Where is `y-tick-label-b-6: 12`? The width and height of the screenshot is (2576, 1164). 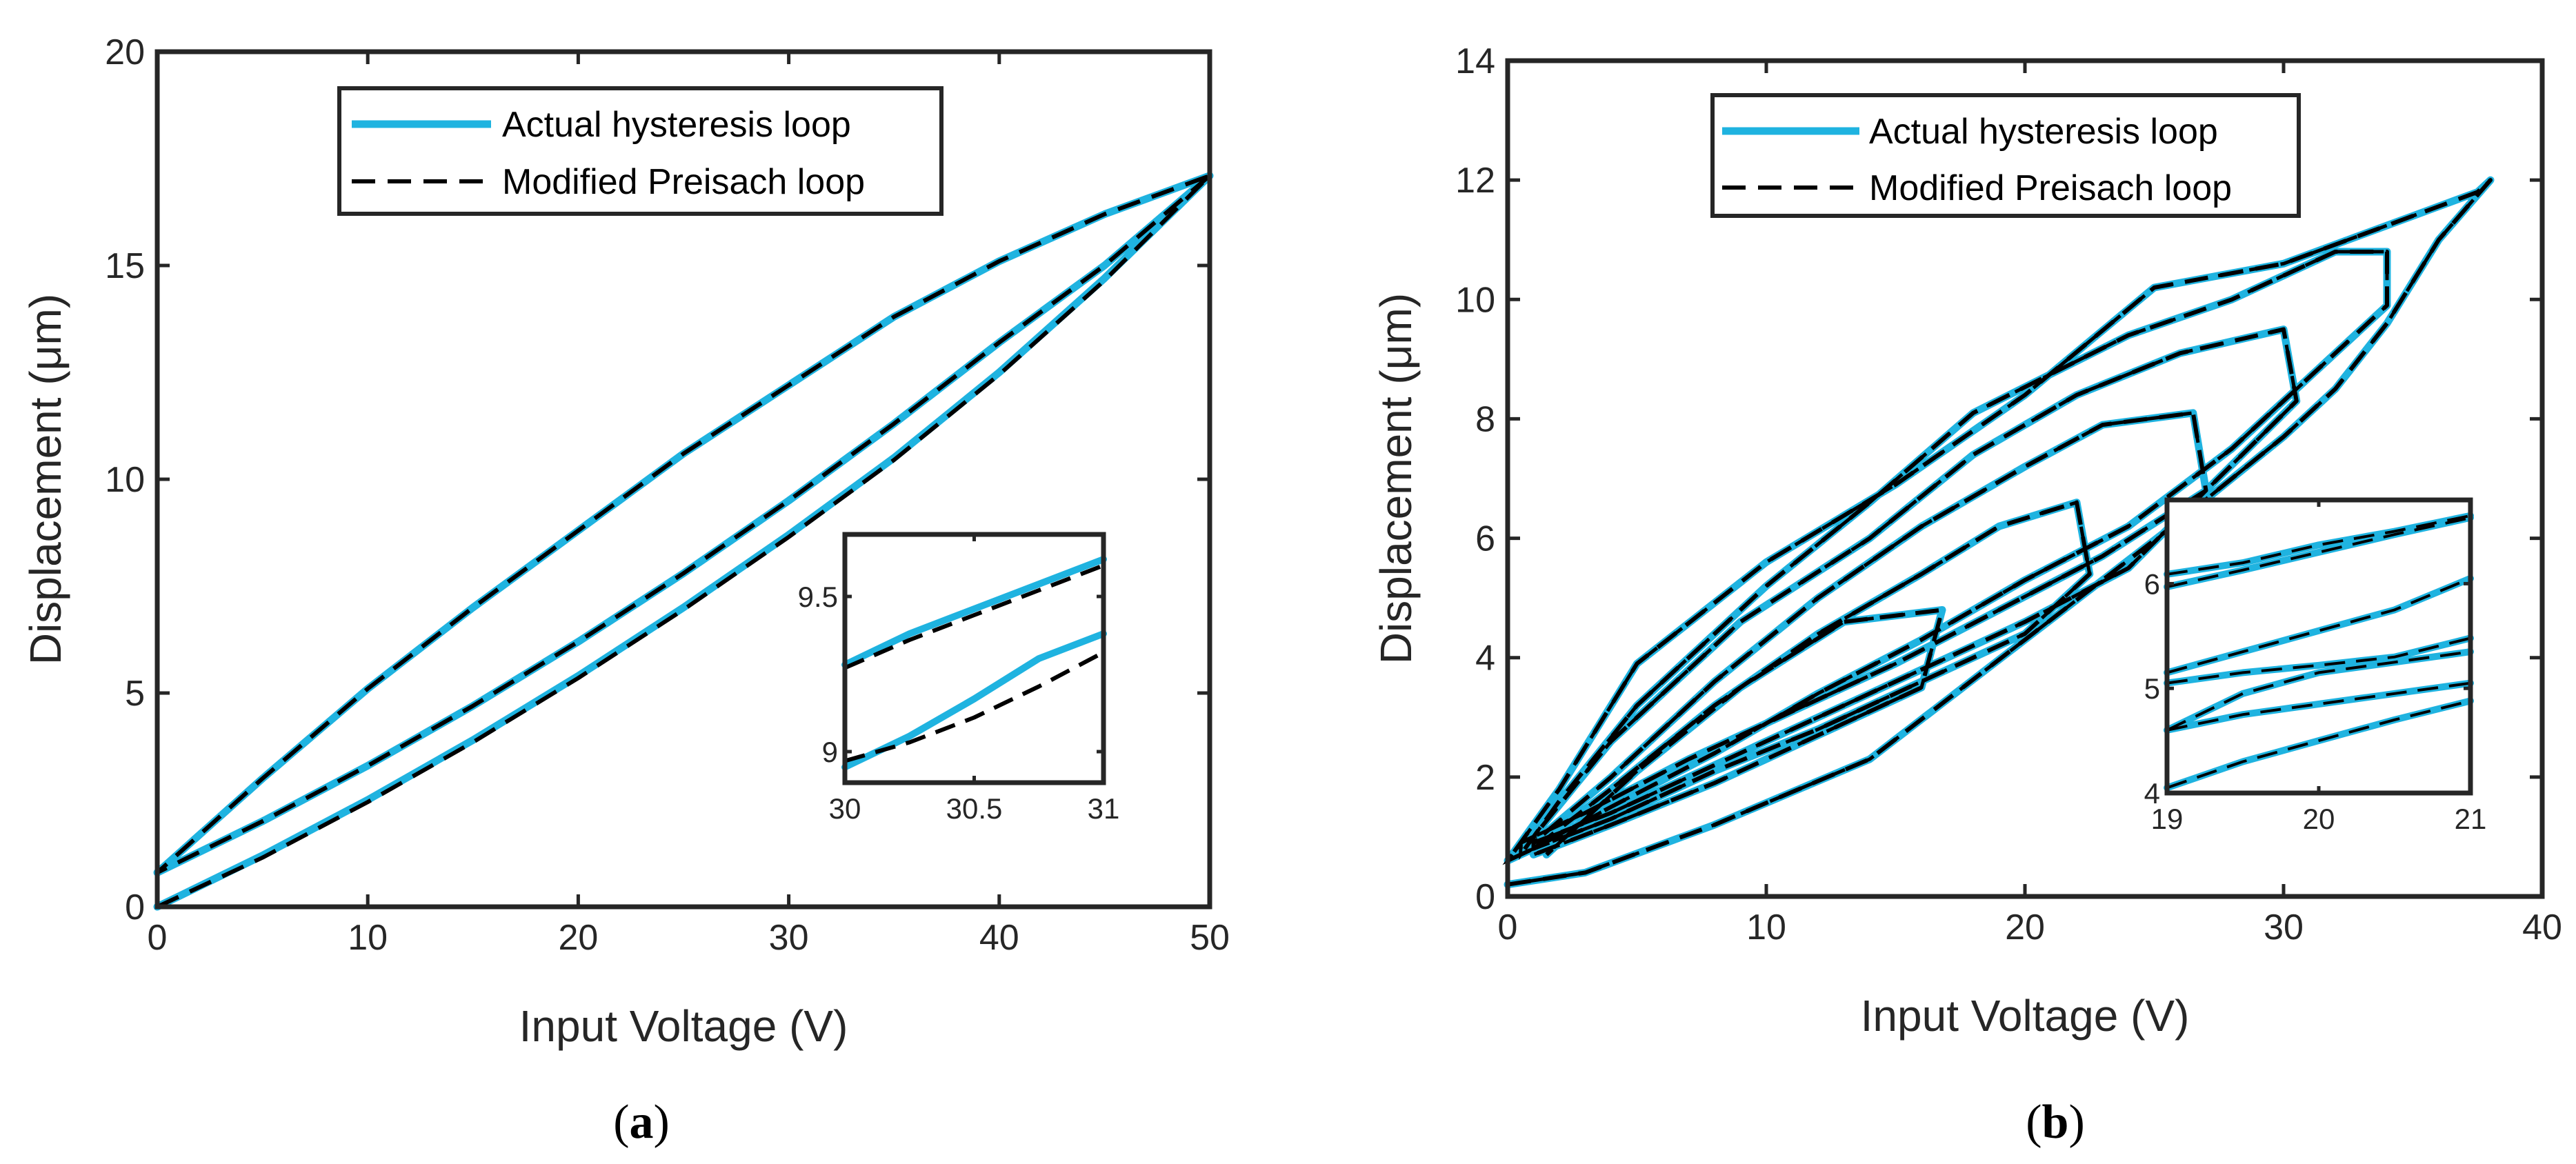 y-tick-label-b-6: 12 is located at coordinates (1475, 181).